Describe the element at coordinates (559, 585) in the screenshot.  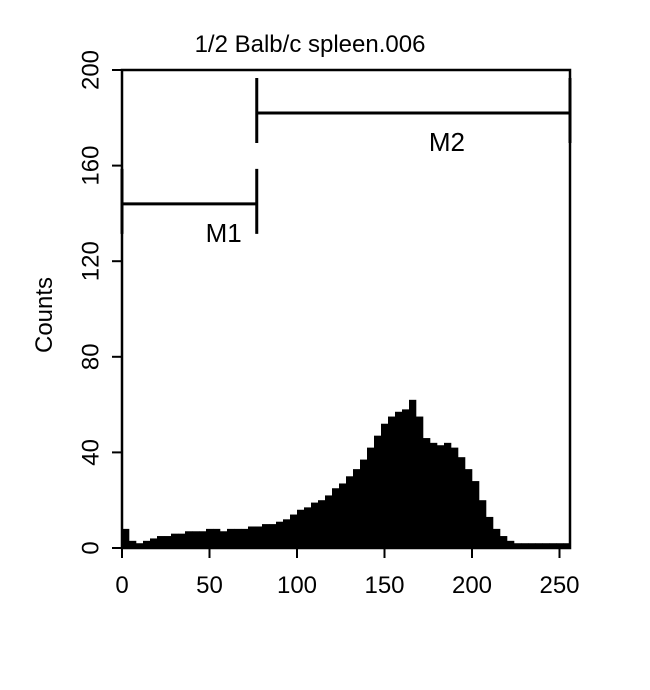
I see `x-tick-label: 250` at that location.